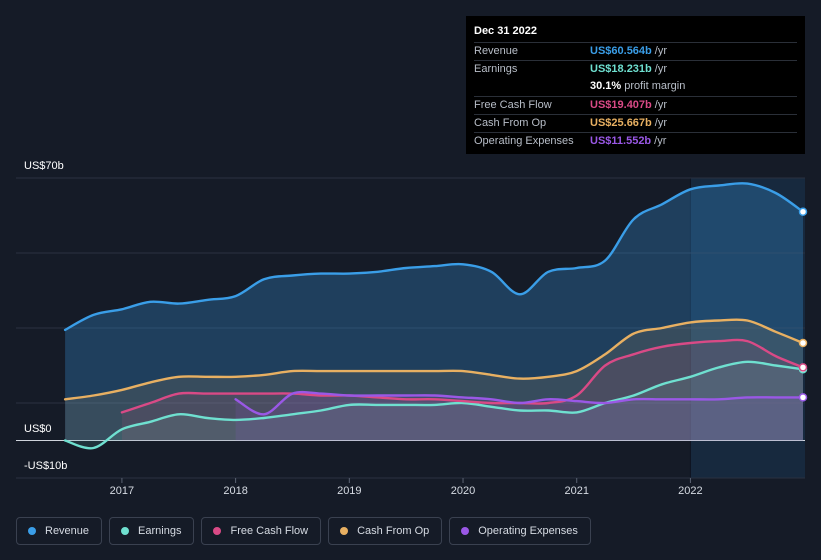 This screenshot has height=560, width=821. I want to click on tooltip-row-earnings: Earnings US$18.231b /yr, so click(635, 69).